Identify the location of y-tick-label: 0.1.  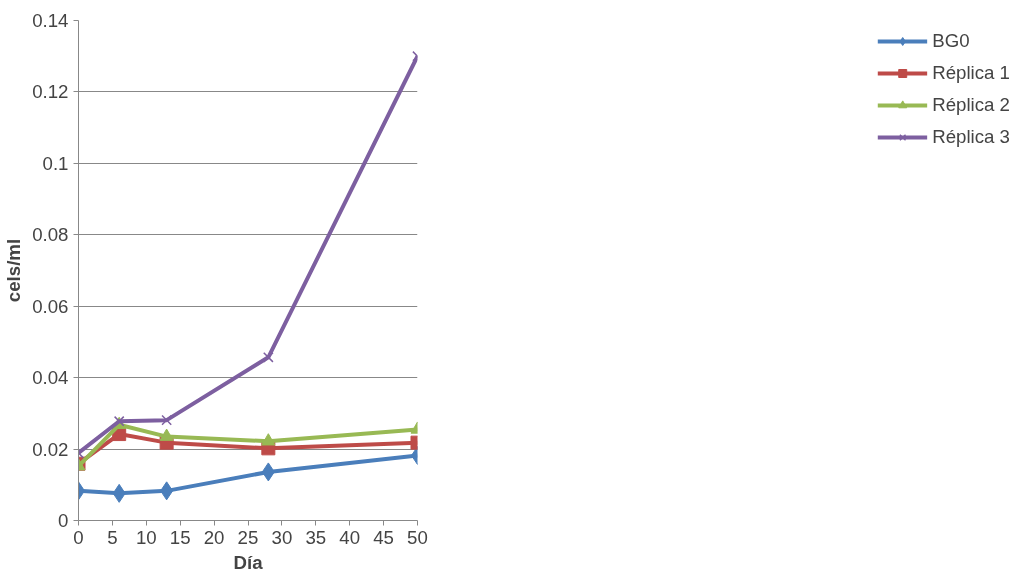
(55, 163).